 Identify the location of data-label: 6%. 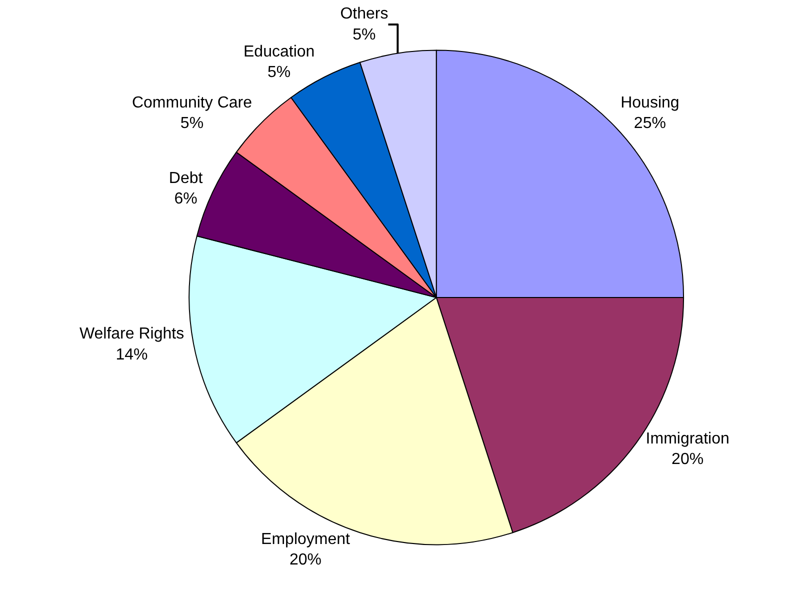
(186, 199).